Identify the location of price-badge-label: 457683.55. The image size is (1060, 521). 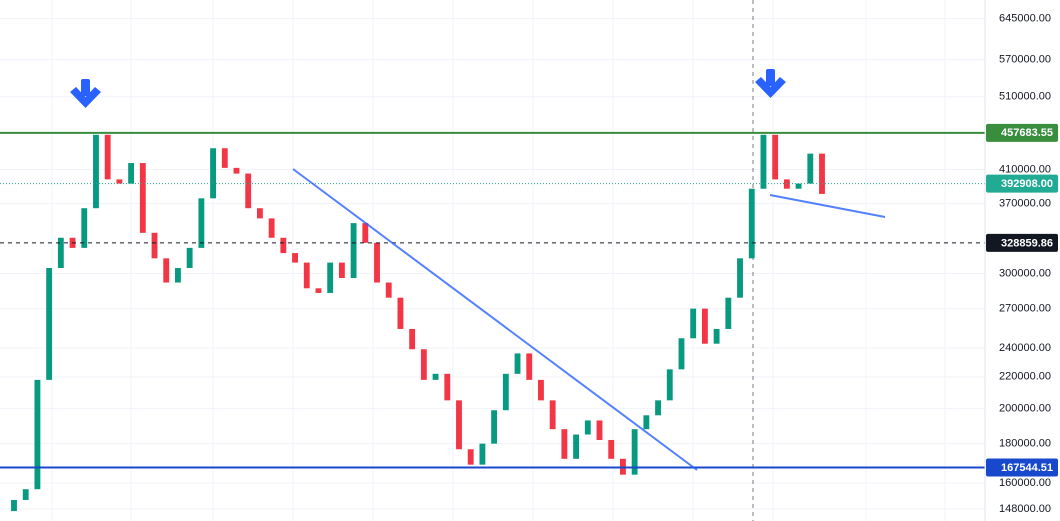
(1027, 133).